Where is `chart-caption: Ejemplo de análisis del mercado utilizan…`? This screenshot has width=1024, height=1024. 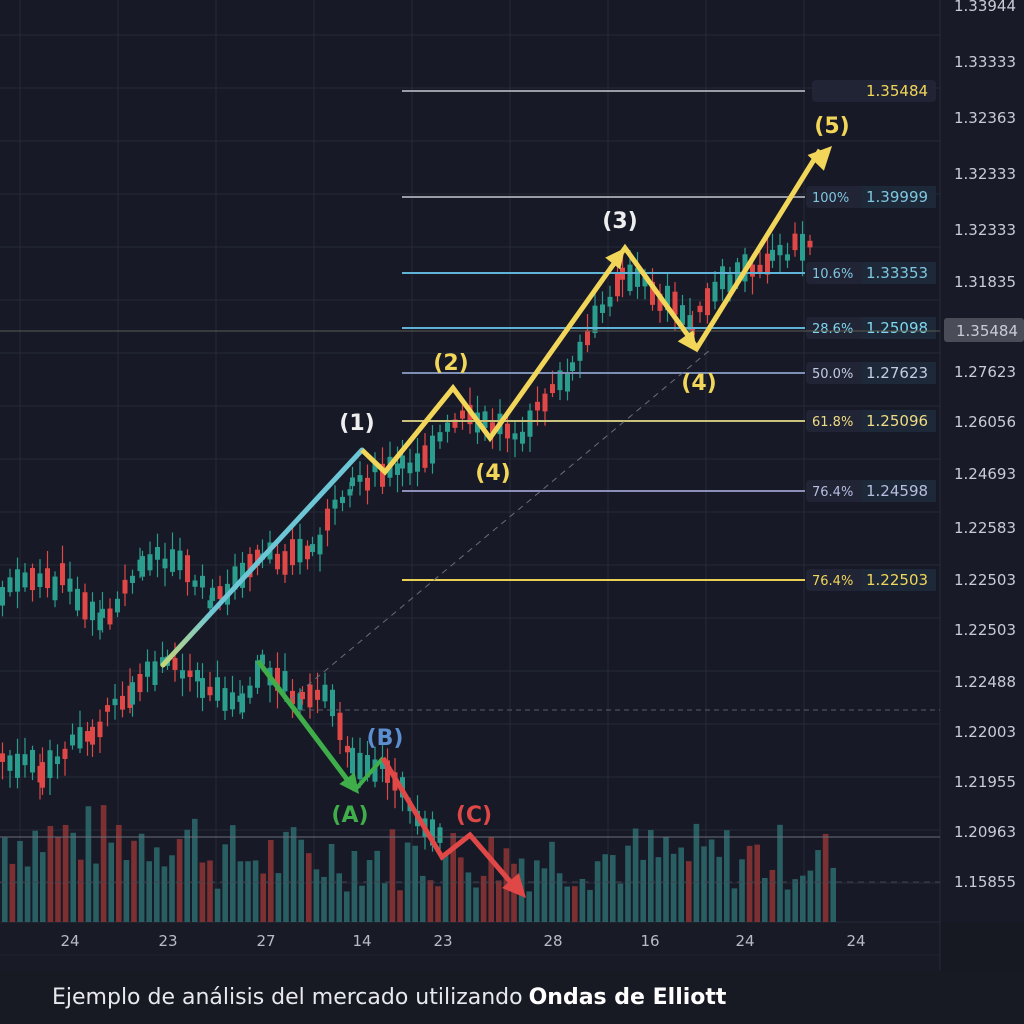 chart-caption: Ejemplo de análisis del mercado utilizan… is located at coordinates (400, 997).